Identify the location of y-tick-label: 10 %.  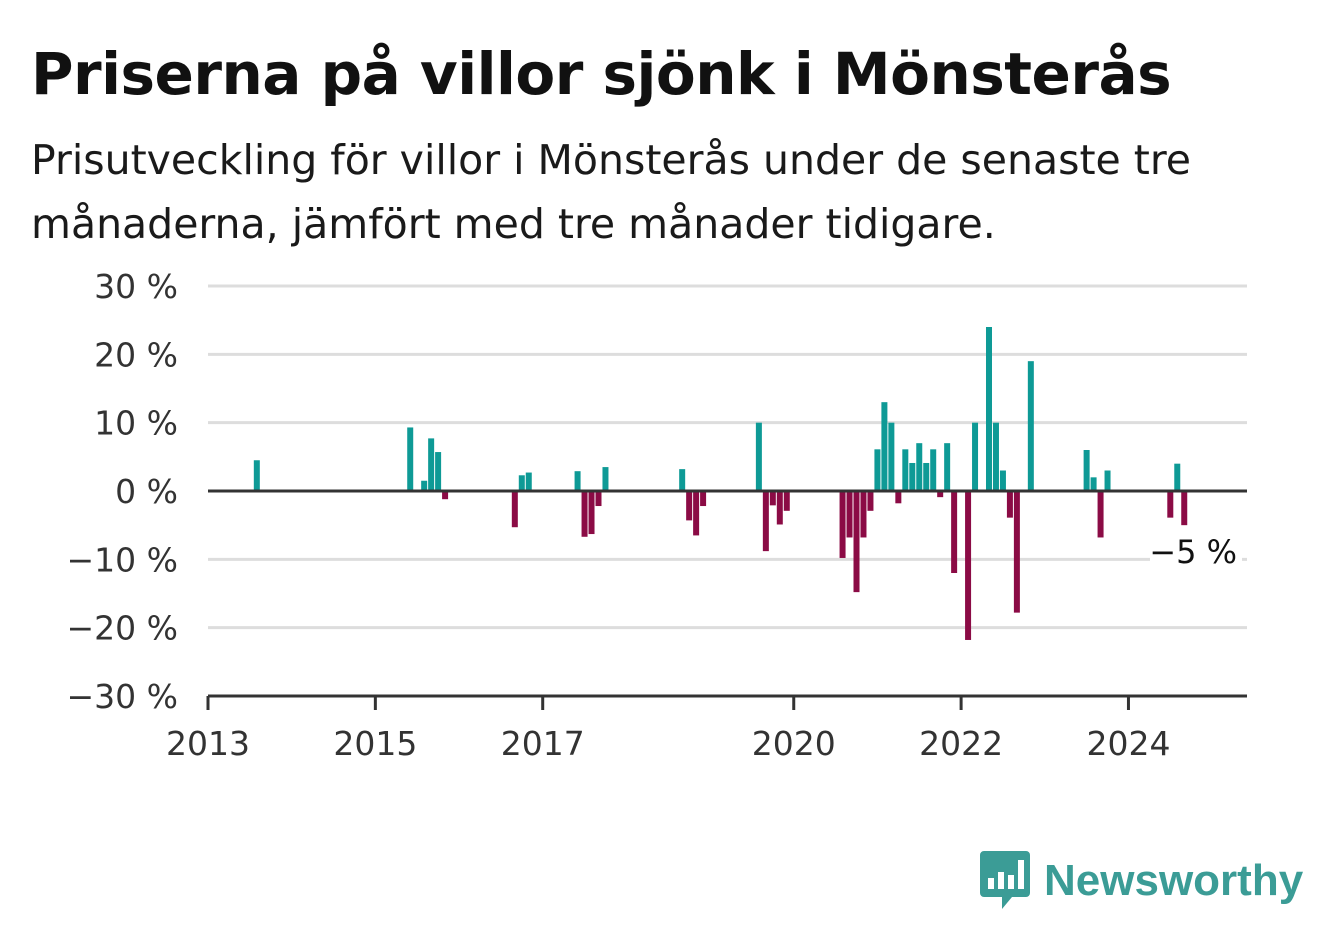
(136, 423).